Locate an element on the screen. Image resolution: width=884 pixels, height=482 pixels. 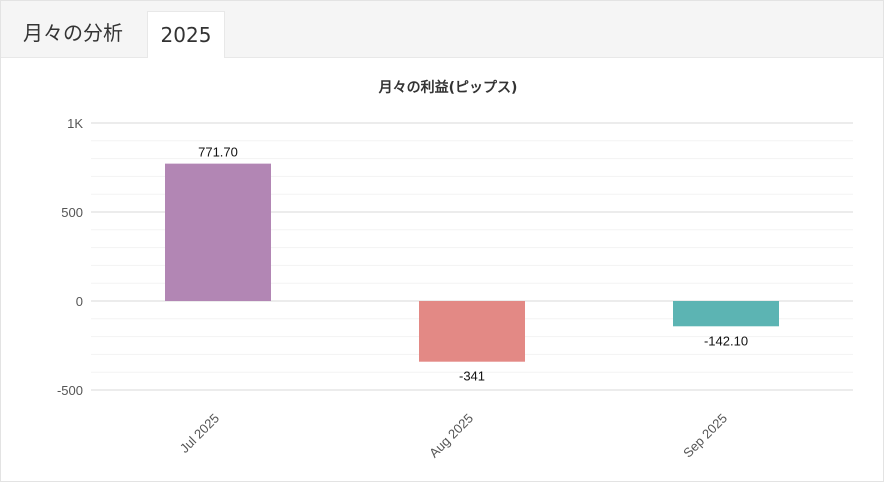
x-tick-label: Sep 2025 is located at coordinates (705, 436).